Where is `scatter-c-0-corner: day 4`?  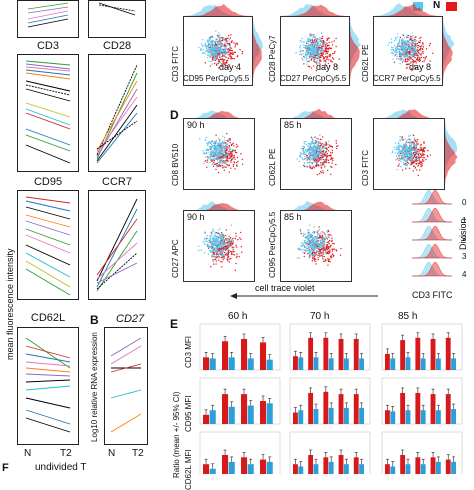
scatter-c-0-corner: day 4 is located at coordinates (230, 67).